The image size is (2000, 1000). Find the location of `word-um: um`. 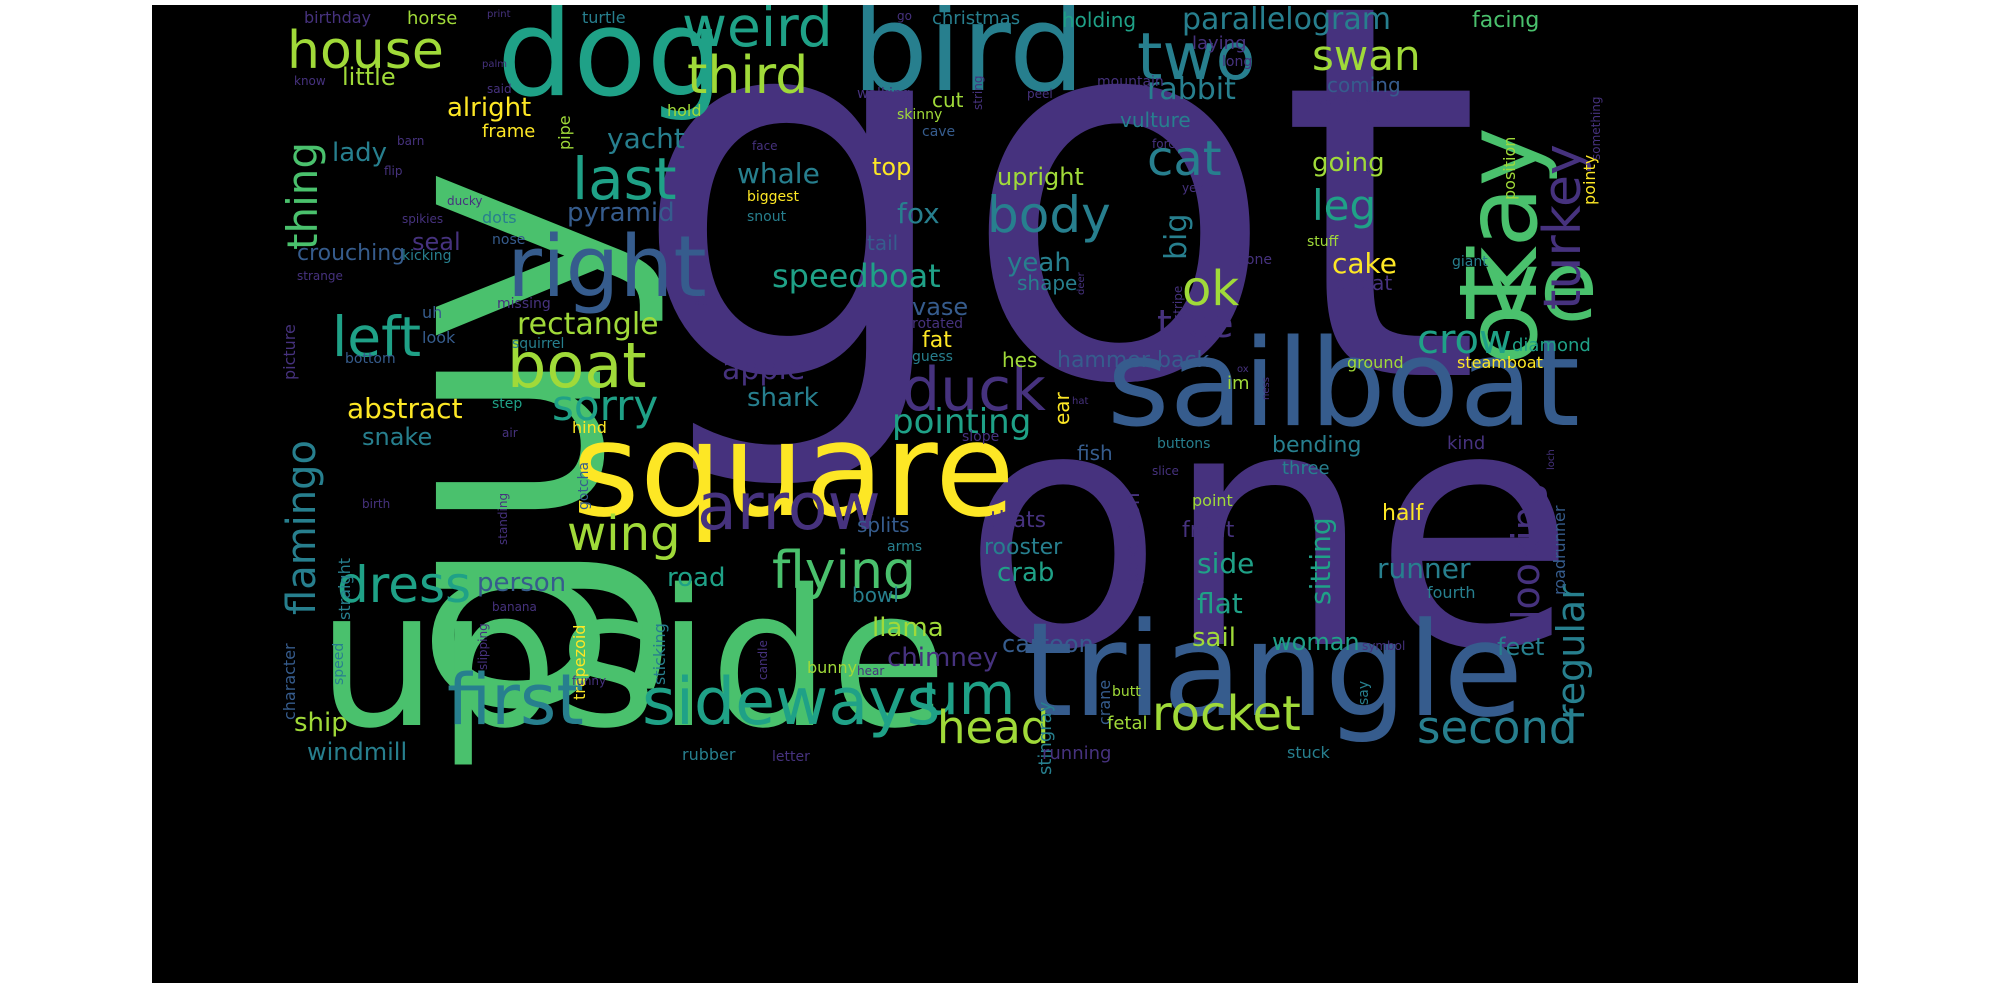

word-um: um is located at coordinates (969, 694).